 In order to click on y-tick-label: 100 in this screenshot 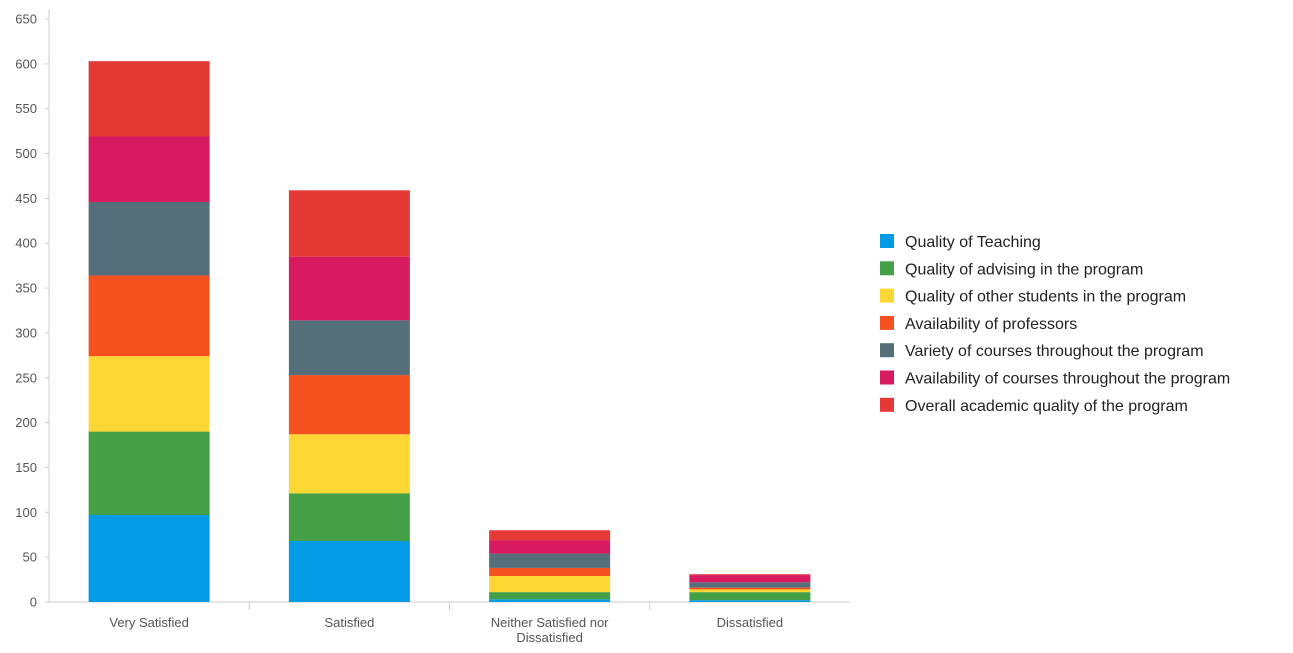, I will do `click(26, 512)`.